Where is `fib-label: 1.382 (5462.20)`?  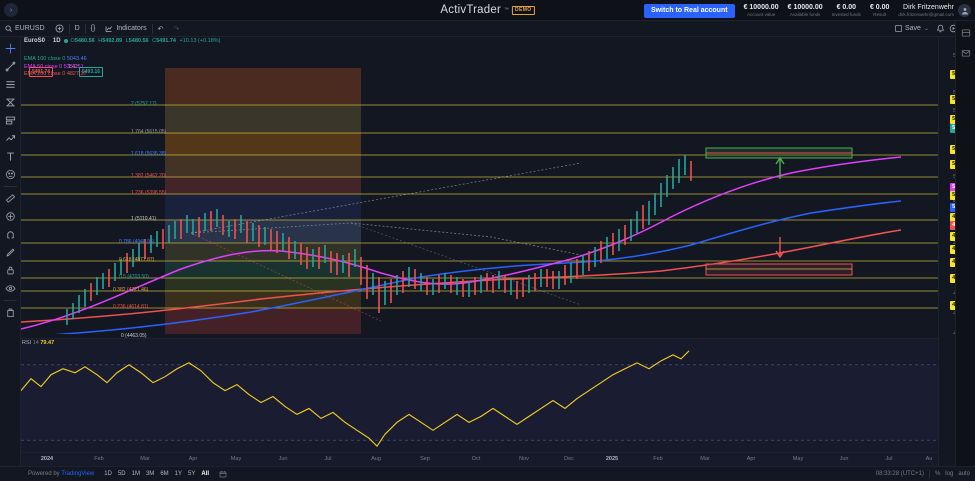 fib-label: 1.382 (5462.20) is located at coordinates (149, 176).